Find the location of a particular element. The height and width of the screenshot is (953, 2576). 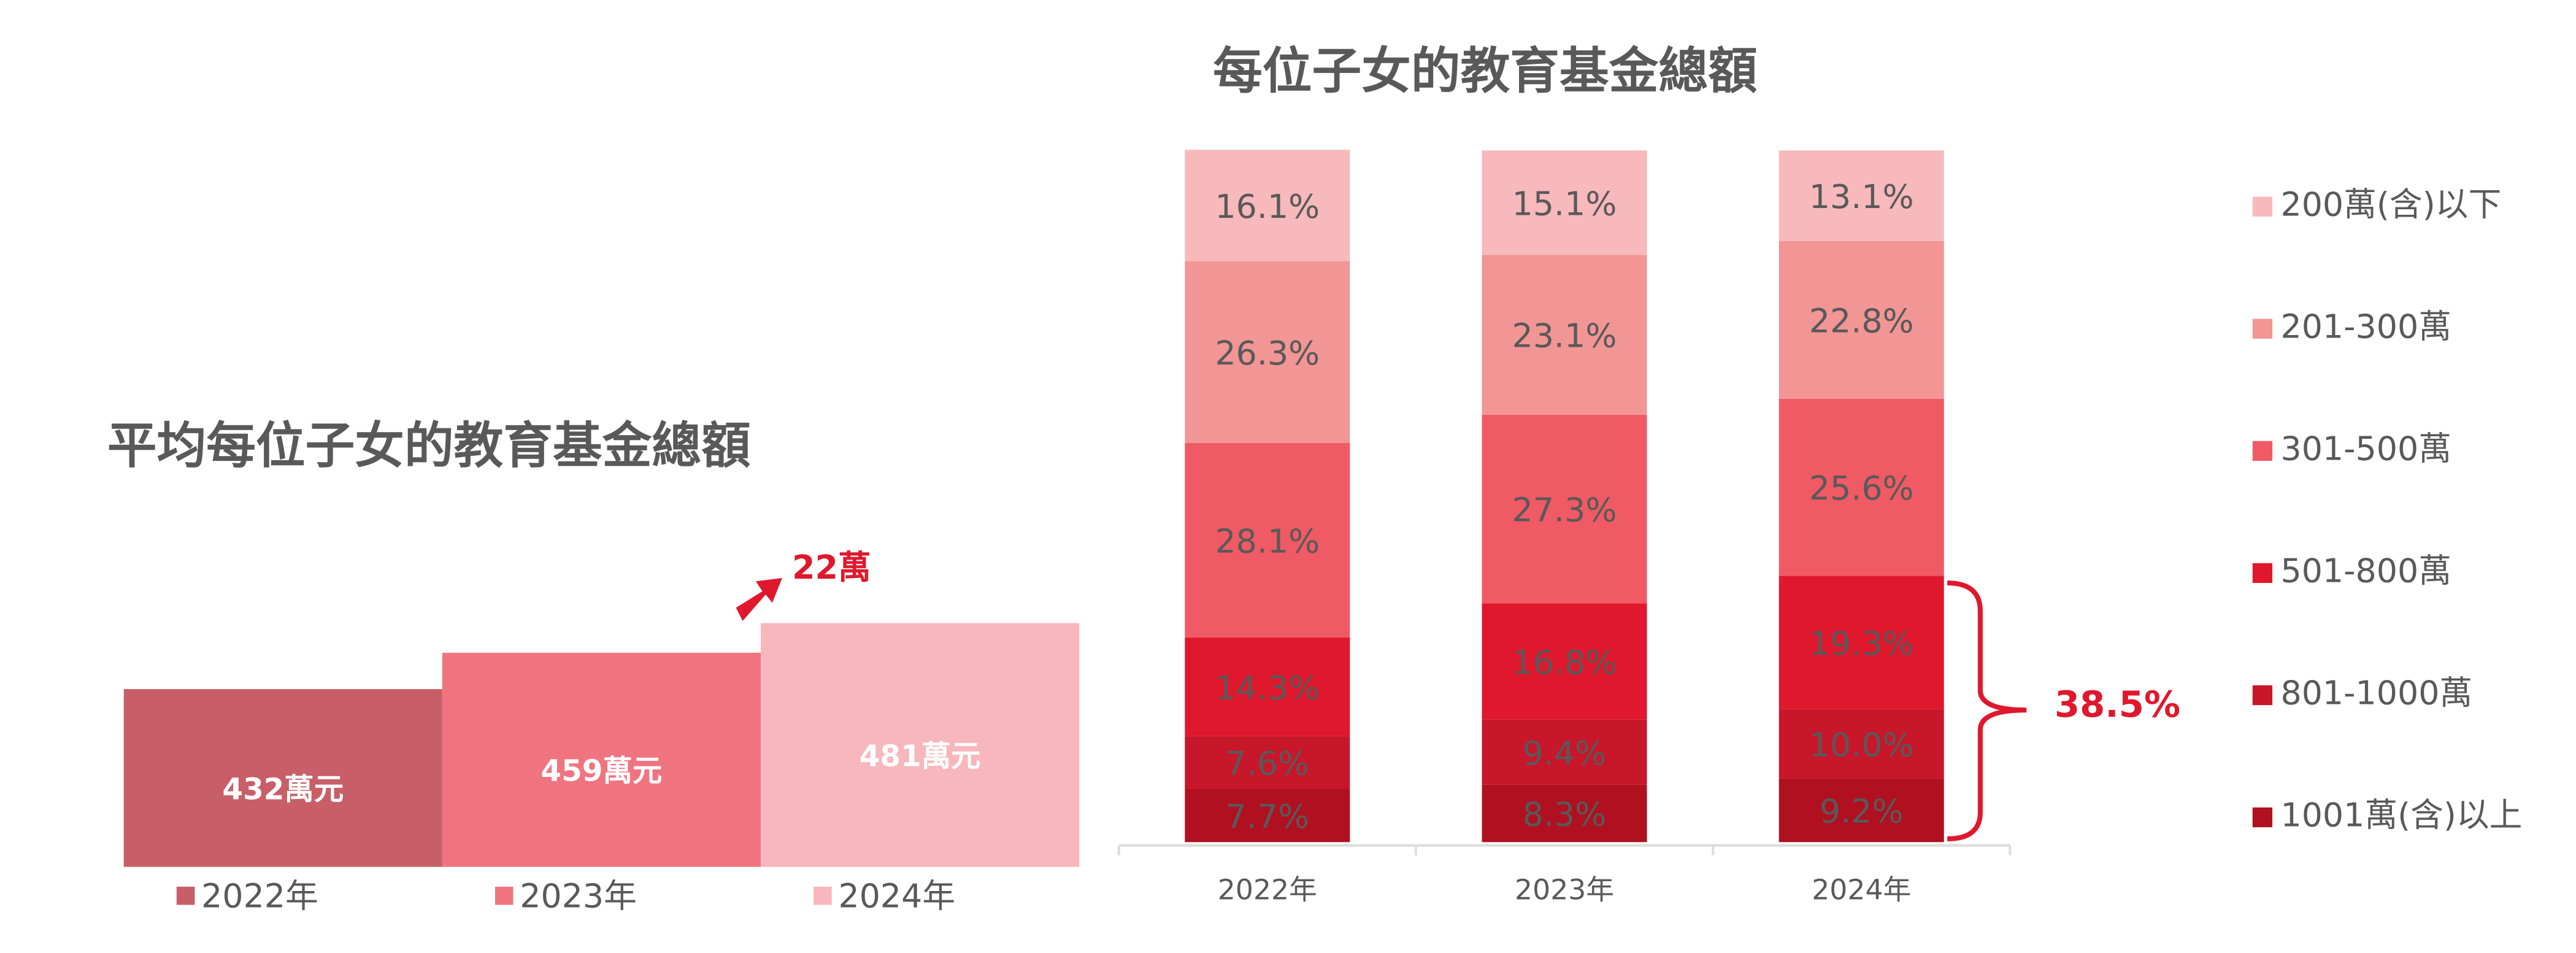

value-label: 25.6% is located at coordinates (1861, 488).